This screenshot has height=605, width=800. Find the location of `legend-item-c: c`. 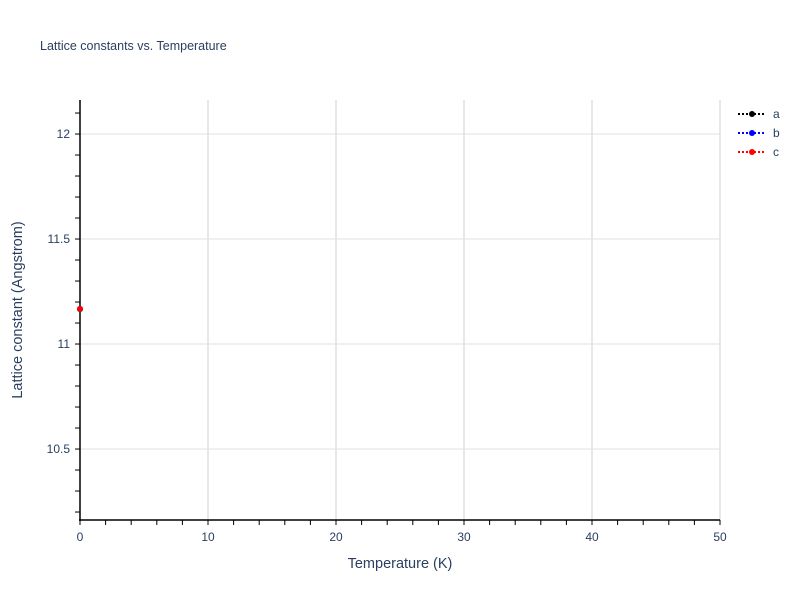

legend-item-c: c is located at coordinates (758, 152).